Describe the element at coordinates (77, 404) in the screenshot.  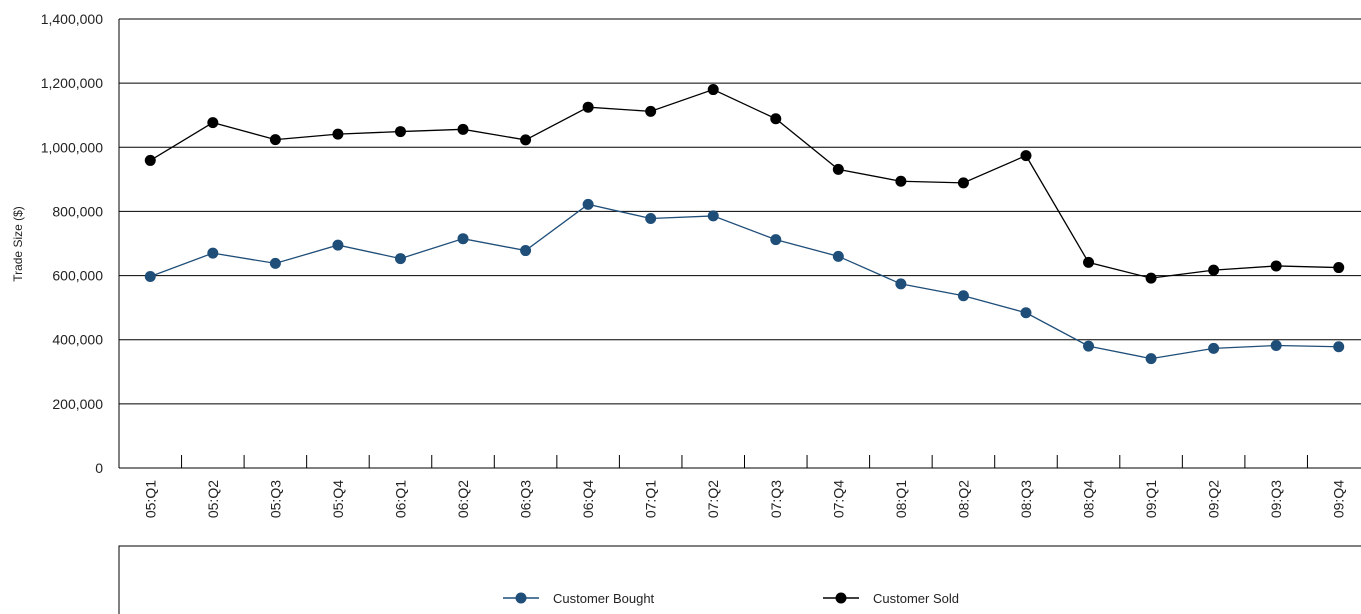
I see `y-tick-label: 200,000` at that location.